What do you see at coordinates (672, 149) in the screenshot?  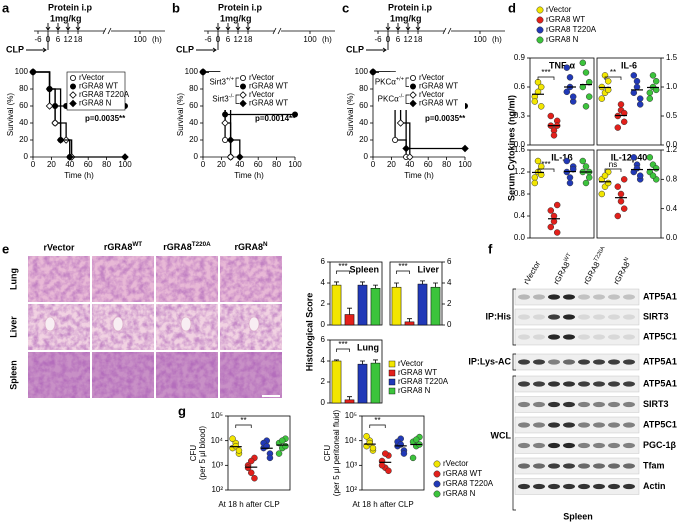 I see `y-tick-label: 1.2` at bounding box center [672, 149].